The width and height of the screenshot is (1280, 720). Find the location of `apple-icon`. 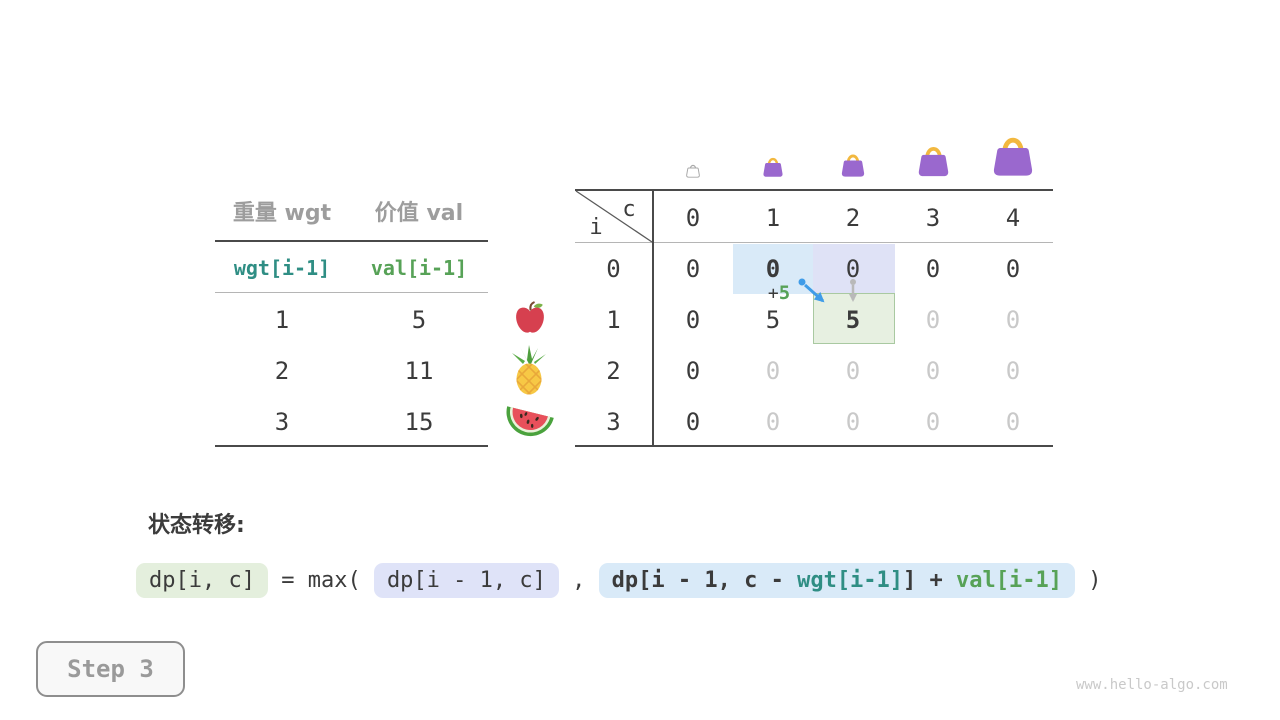

apple-icon is located at coordinates (530, 317).